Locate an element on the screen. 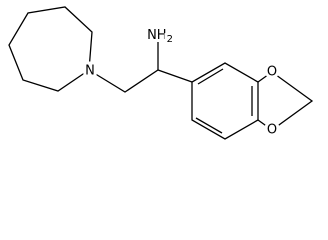 This screenshot has height=240, width=328. chain-bonds is located at coordinates (140, 81).